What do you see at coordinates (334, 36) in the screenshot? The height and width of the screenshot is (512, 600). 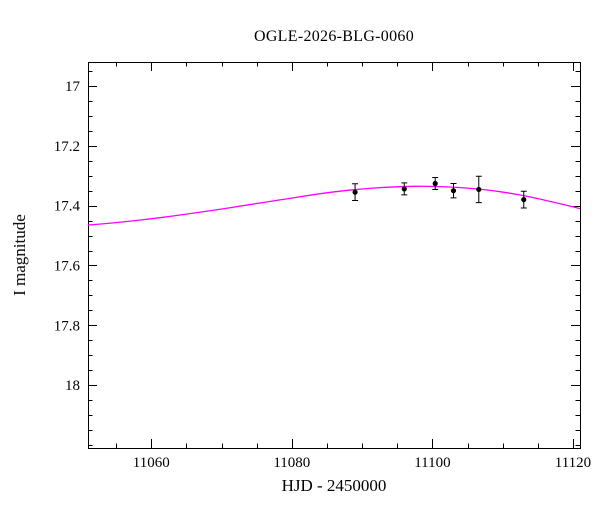 I see `chart-title: OGLE-2026-BLG-0060` at bounding box center [334, 36].